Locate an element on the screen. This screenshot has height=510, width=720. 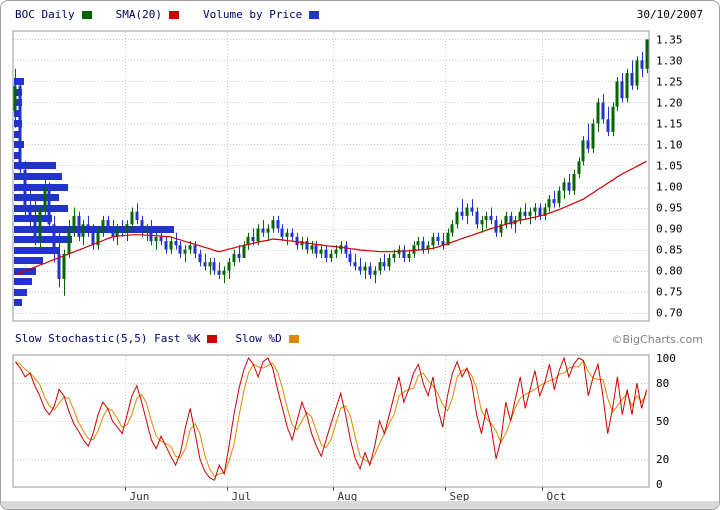
svg-text: 1.30 is located at coordinates (669, 60).